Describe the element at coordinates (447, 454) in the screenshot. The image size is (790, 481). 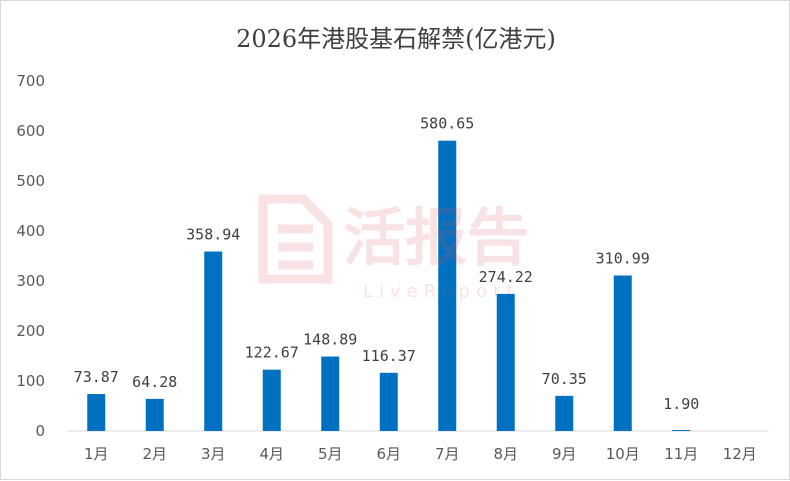
I see `x-tick-label: 7月` at that location.